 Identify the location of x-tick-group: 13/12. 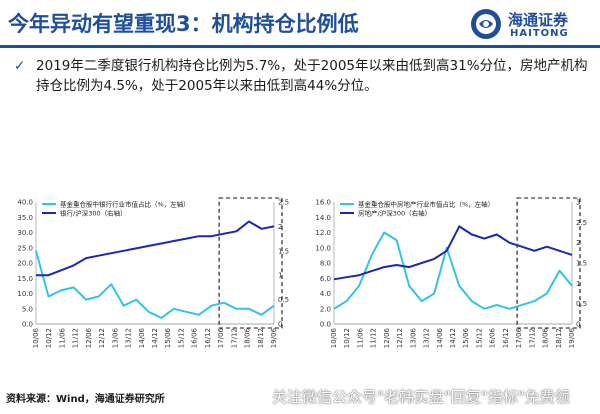
(427, 338).